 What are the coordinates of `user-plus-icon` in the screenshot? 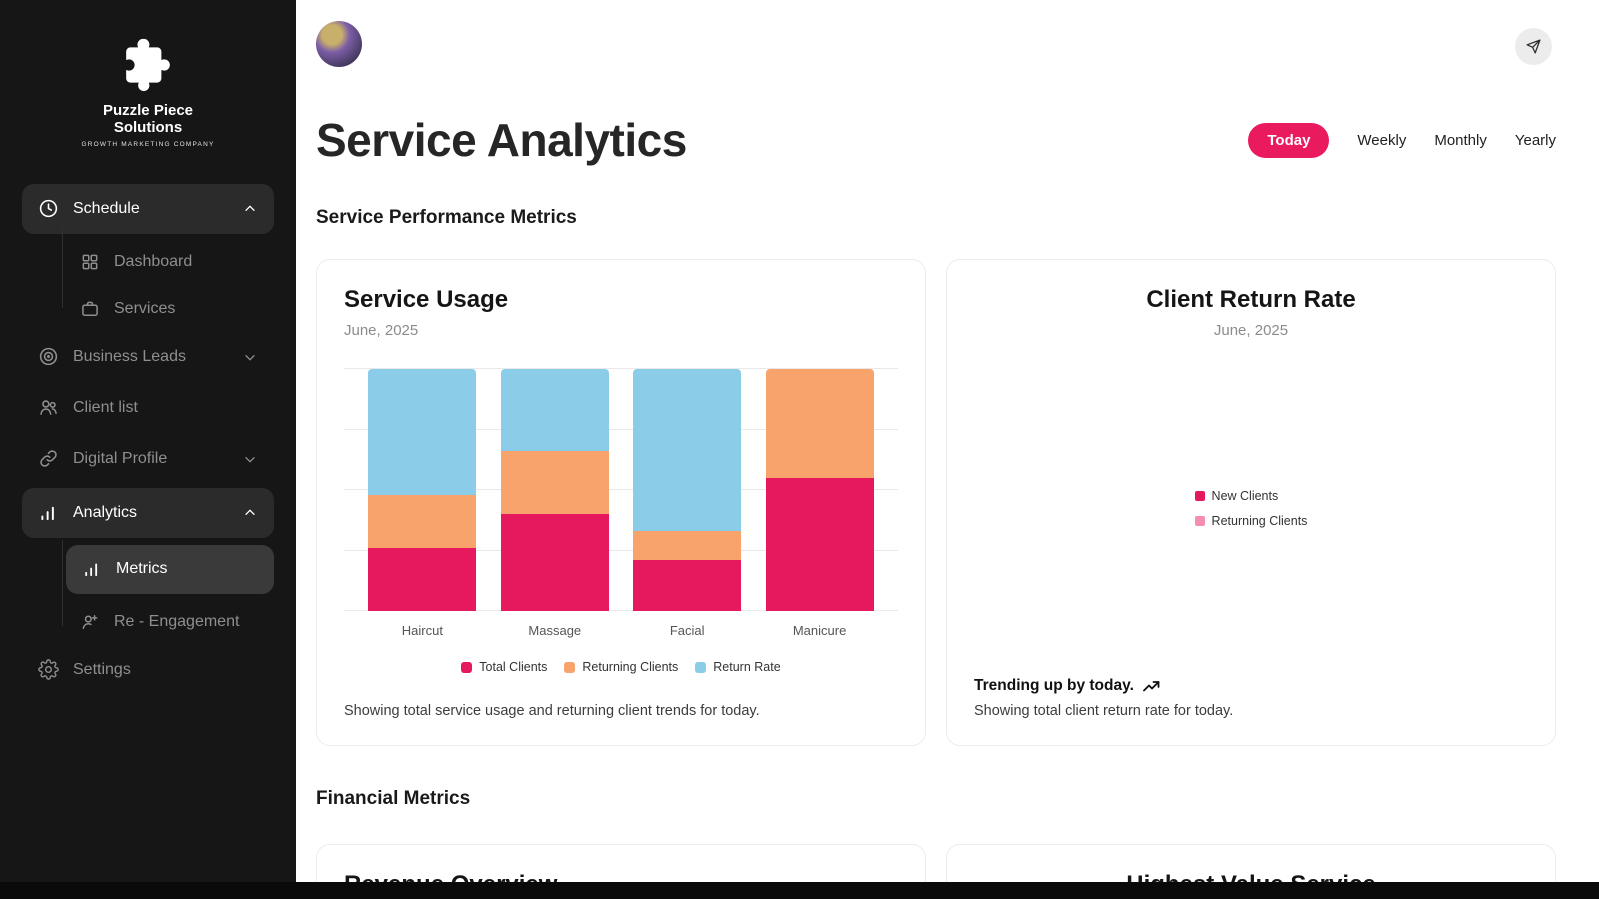 It's located at (90, 622).